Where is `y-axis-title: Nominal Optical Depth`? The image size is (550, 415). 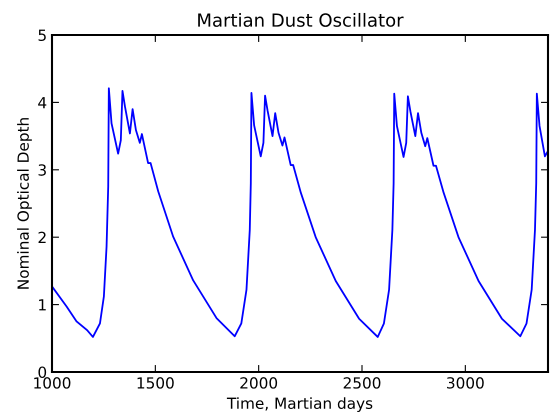
y-axis-title: Nominal Optical Depth is located at coordinates (24, 203).